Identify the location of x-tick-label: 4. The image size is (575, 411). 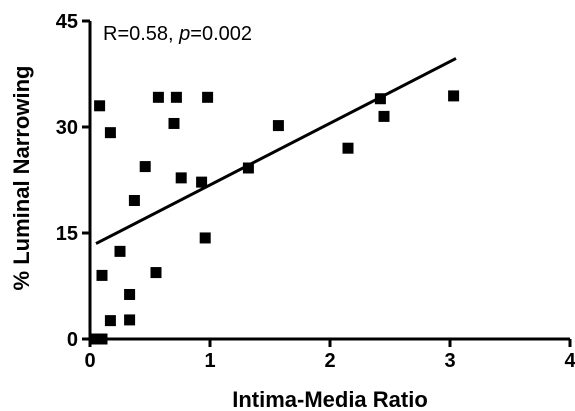
(569, 361).